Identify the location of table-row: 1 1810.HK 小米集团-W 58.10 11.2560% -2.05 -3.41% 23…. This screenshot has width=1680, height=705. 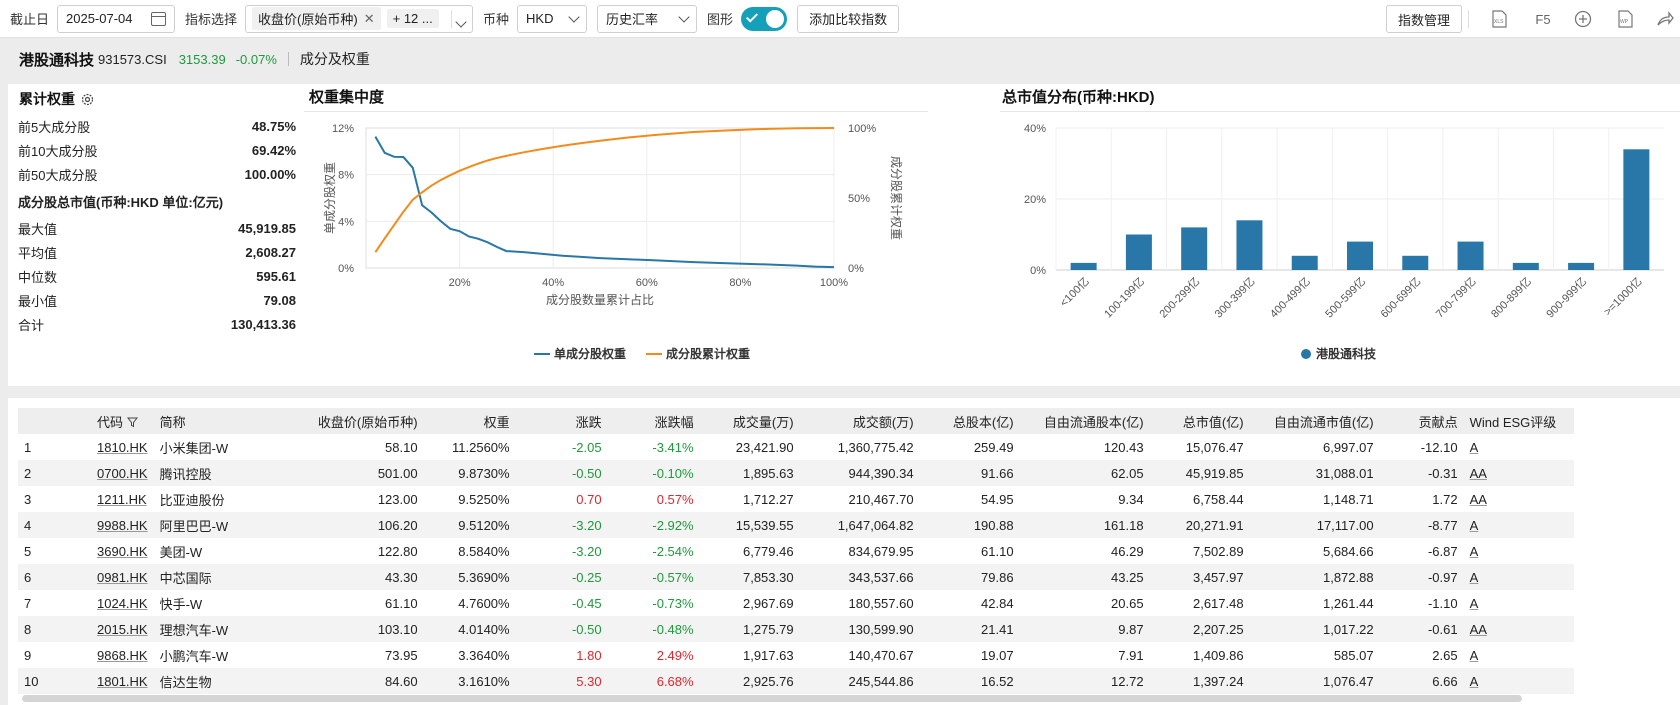
(796, 447).